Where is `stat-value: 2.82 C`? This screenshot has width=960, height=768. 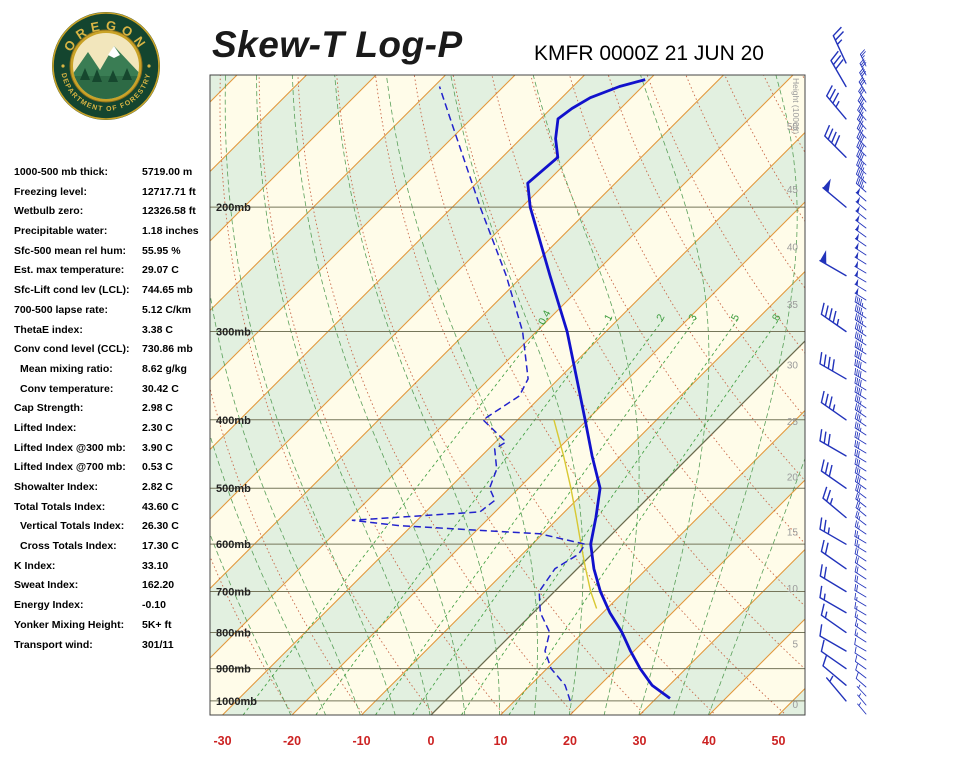
stat-value: 2.82 C is located at coordinates (157, 487).